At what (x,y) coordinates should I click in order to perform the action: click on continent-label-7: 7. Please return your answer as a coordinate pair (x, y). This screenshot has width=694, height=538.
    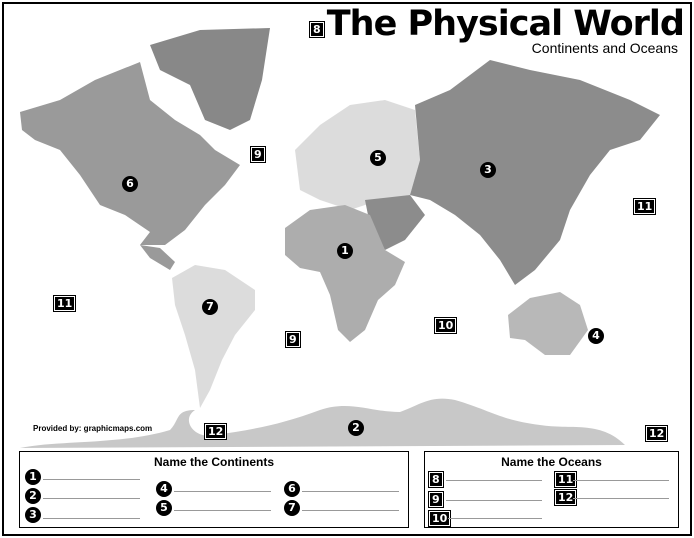
    Looking at the image, I should click on (210, 307).